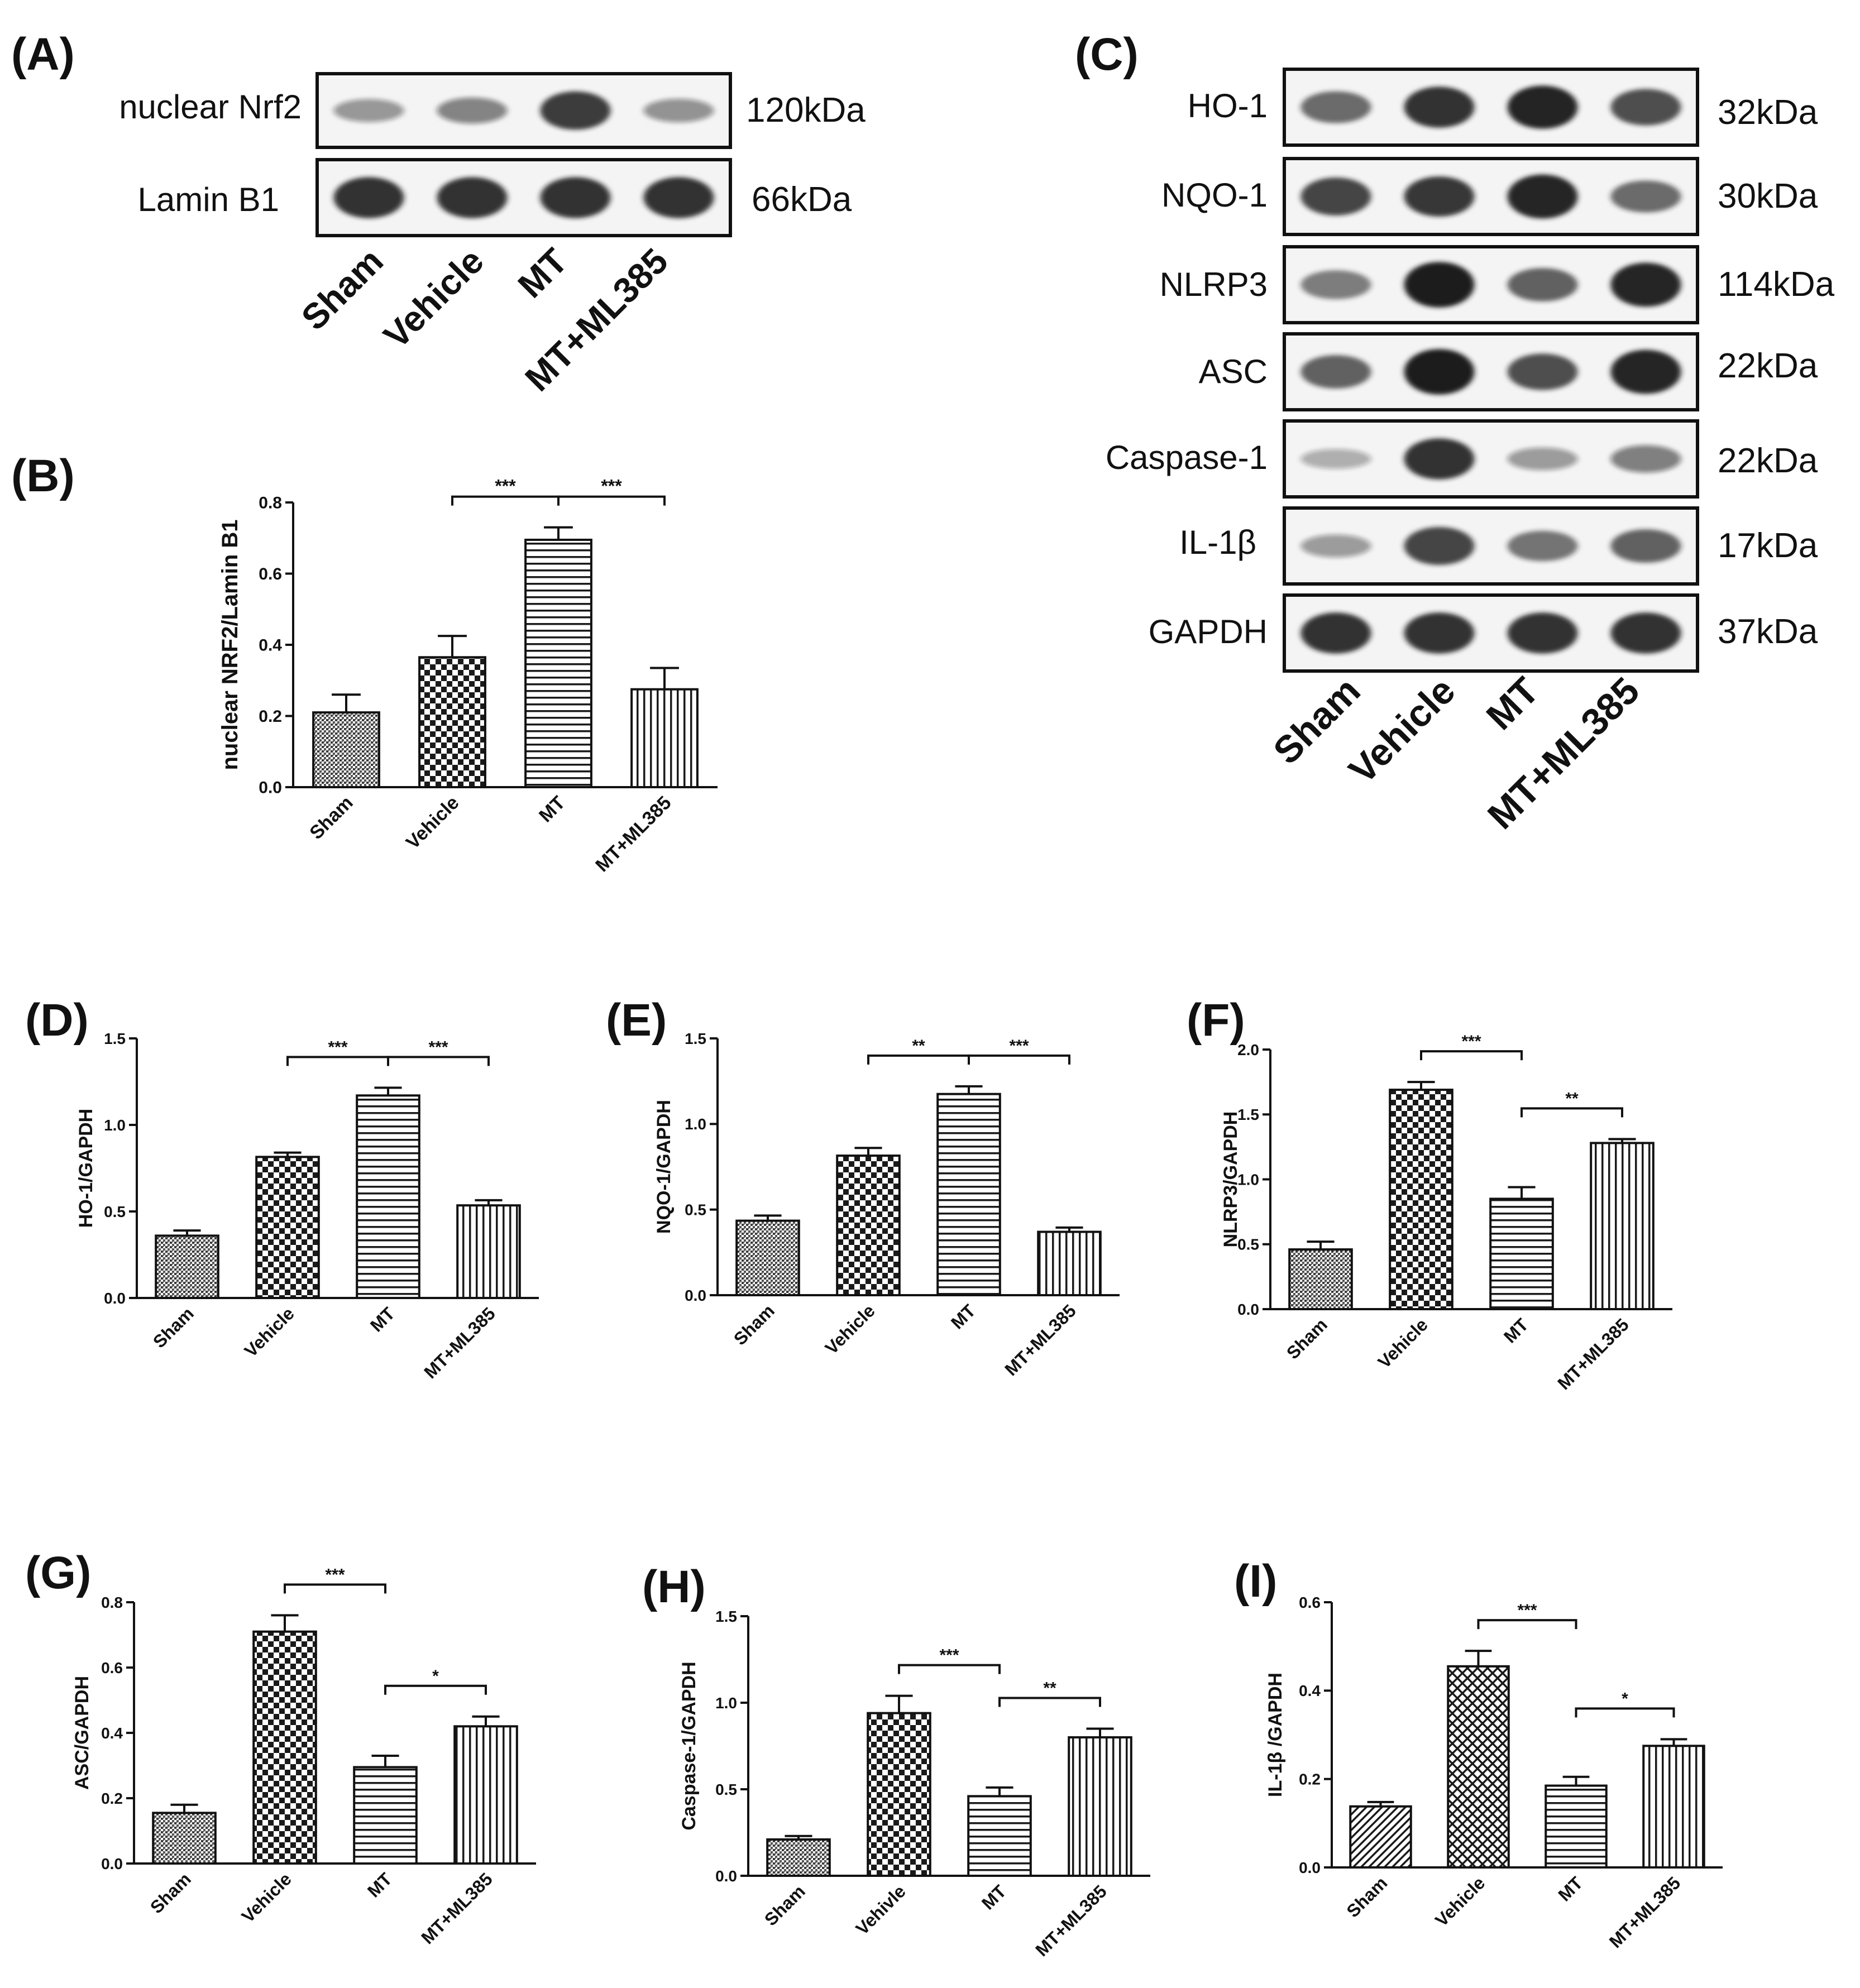 The height and width of the screenshot is (1988, 1860). I want to click on x-tick-label-d-3: MT+ML385, so click(459, 1343).